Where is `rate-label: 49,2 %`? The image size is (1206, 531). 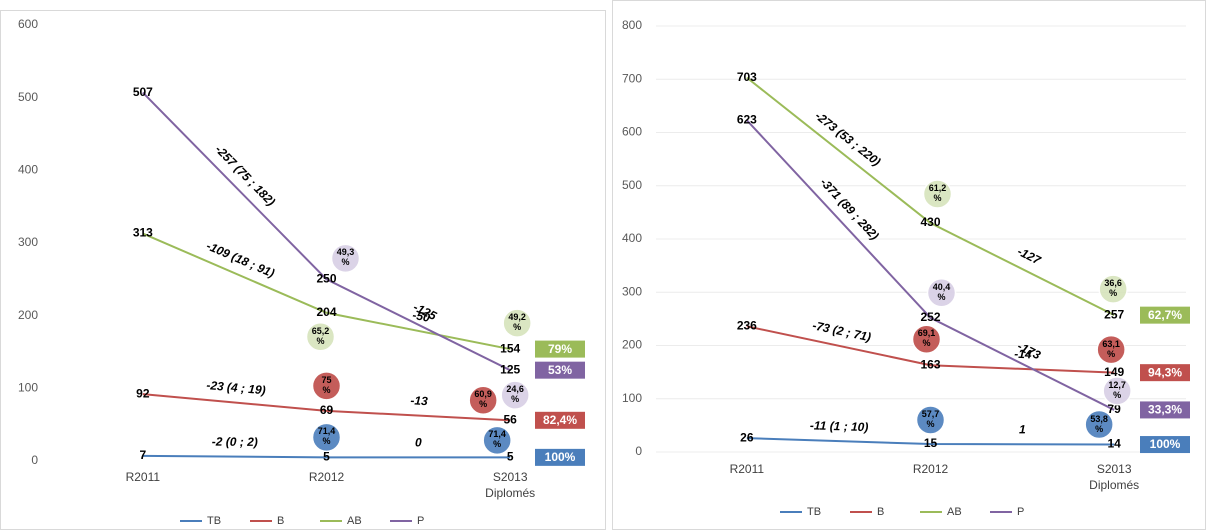
rate-label: 49,2 % is located at coordinates (517, 322).